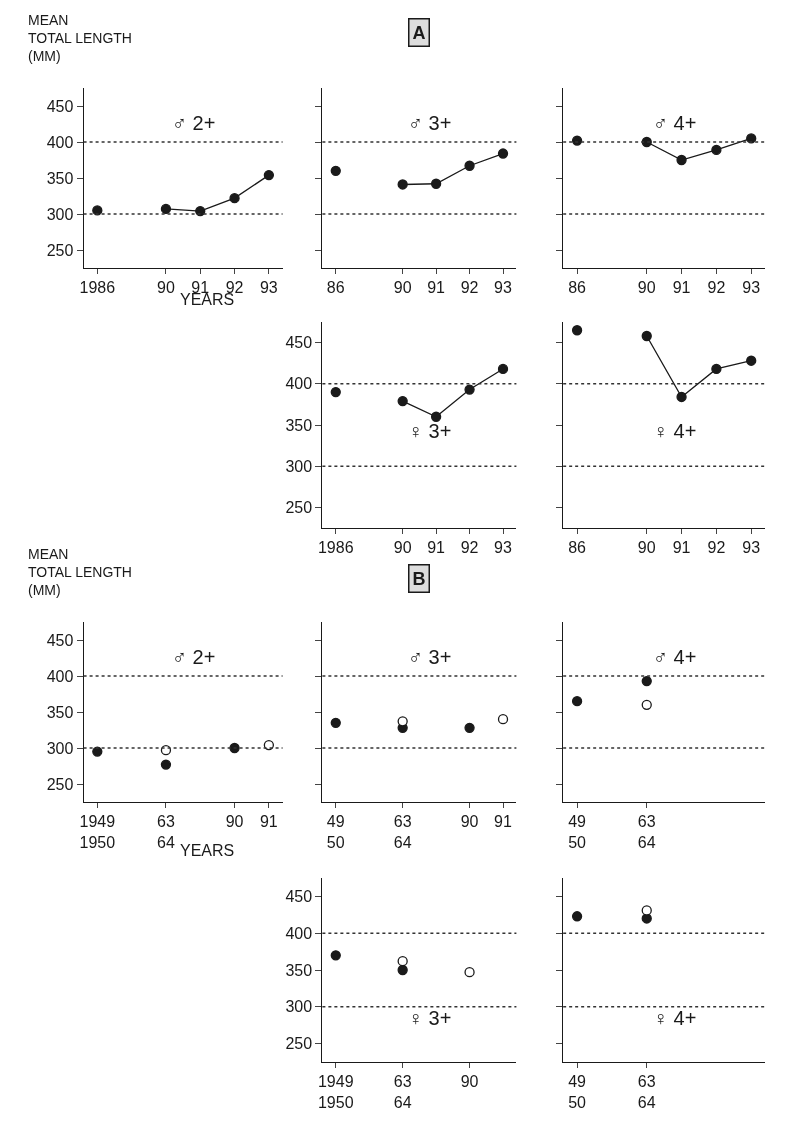 This screenshot has width=792, height=1129. I want to click on chart-title: A, so click(419, 32).